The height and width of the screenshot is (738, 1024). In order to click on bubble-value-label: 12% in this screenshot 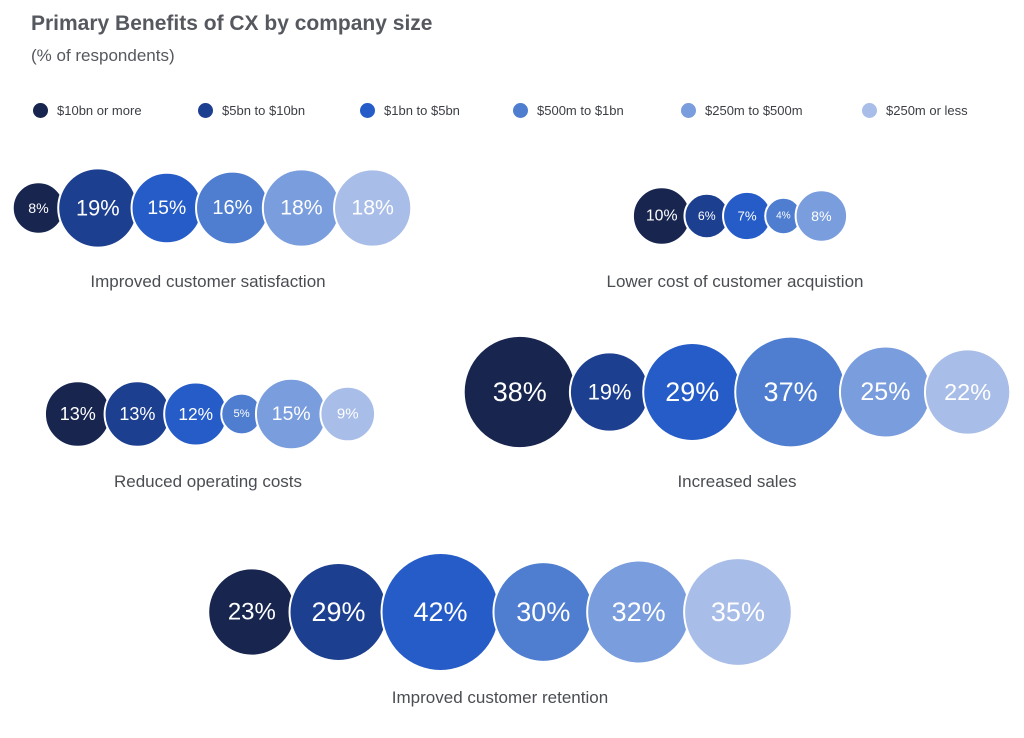, I will do `click(195, 414)`.